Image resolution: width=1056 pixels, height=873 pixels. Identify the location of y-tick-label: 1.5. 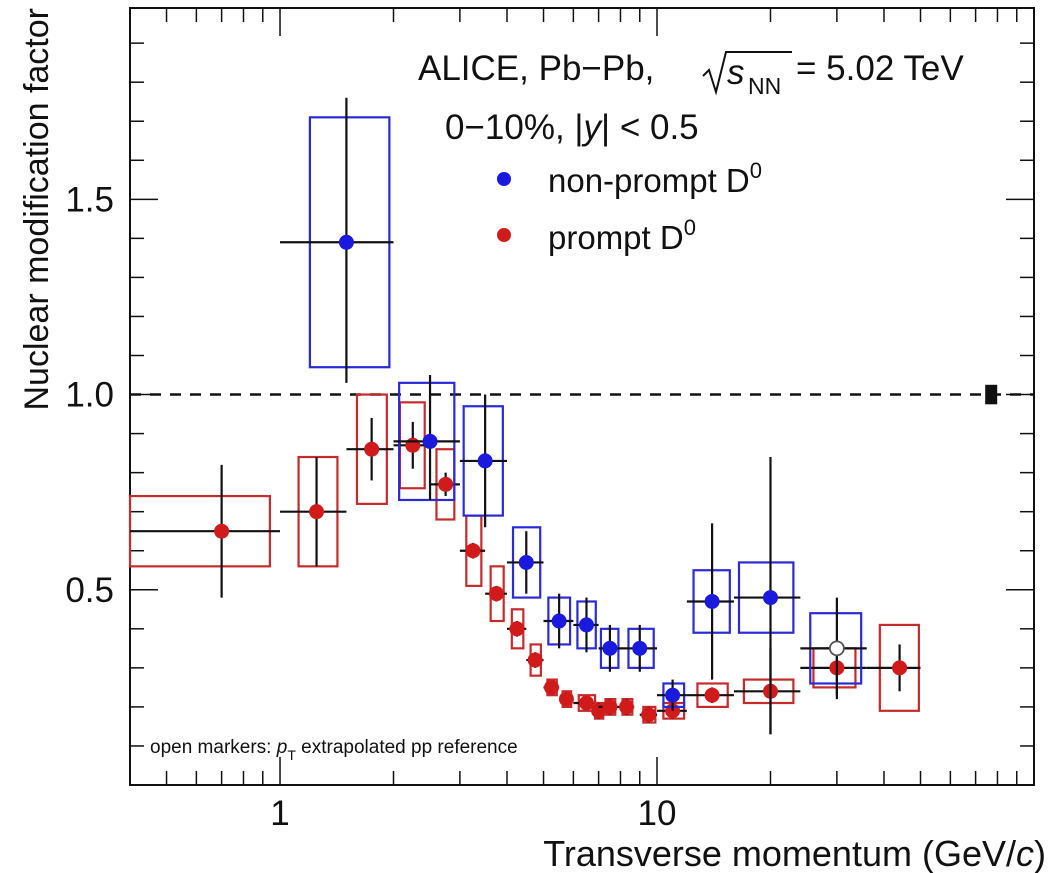
(89, 199).